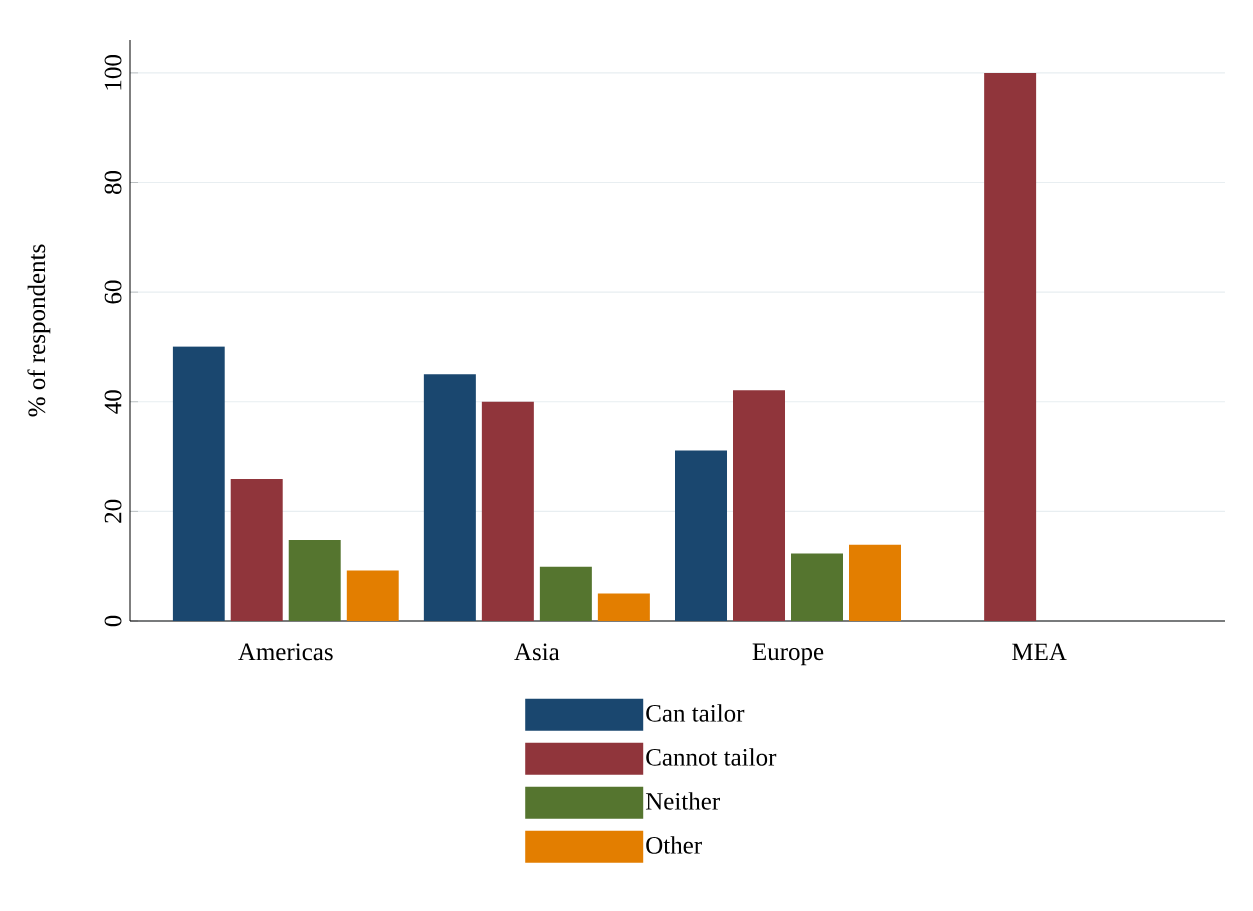 The image size is (1253, 911). I want to click on x-tick-label: Americas, so click(285, 652).